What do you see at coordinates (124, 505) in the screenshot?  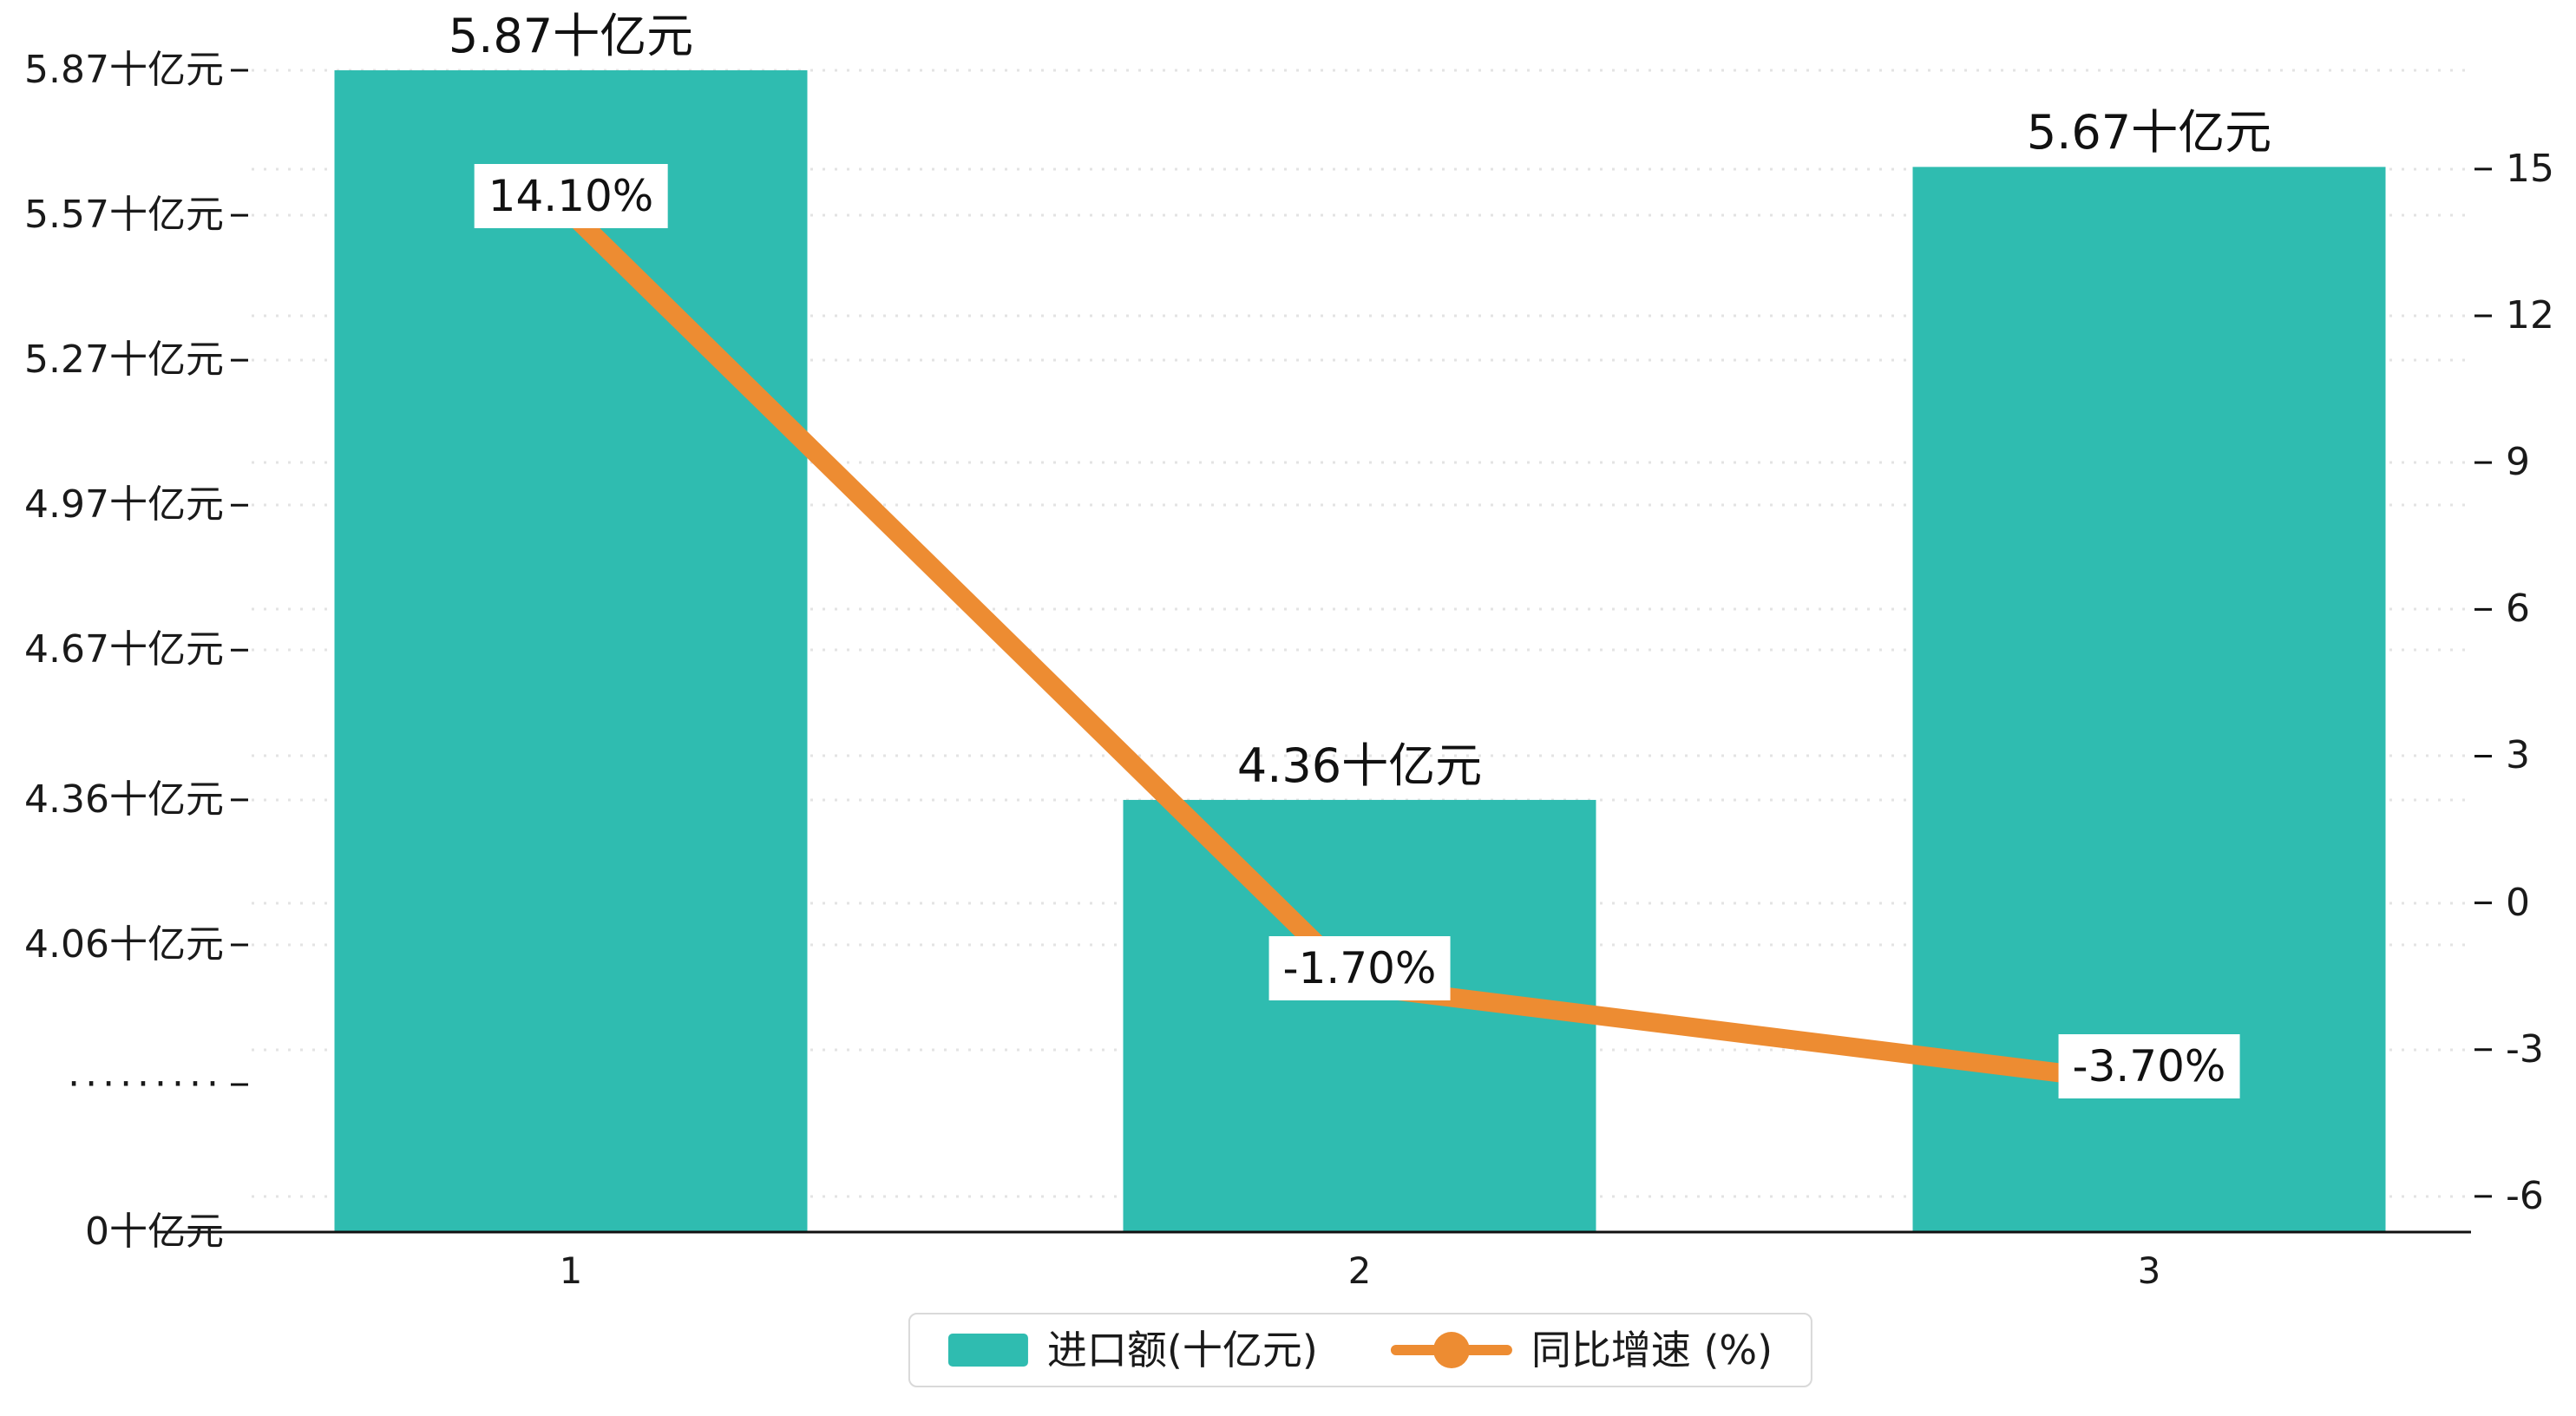 I see `left-tick-label: 4.97十亿元` at bounding box center [124, 505].